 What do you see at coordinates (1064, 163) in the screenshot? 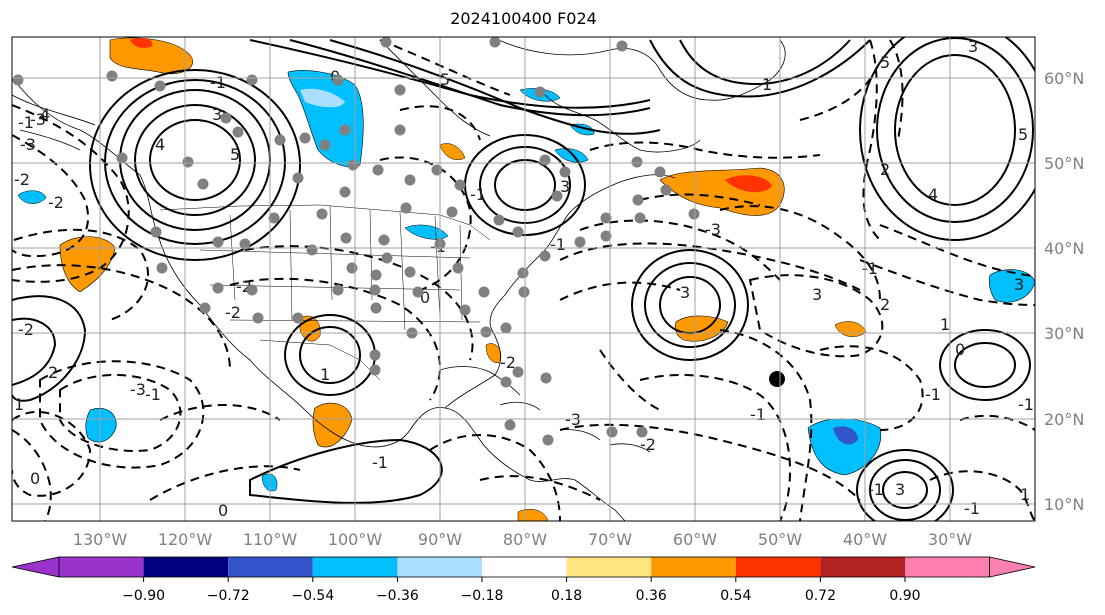
I see `lat-label: 50°N` at bounding box center [1064, 163].